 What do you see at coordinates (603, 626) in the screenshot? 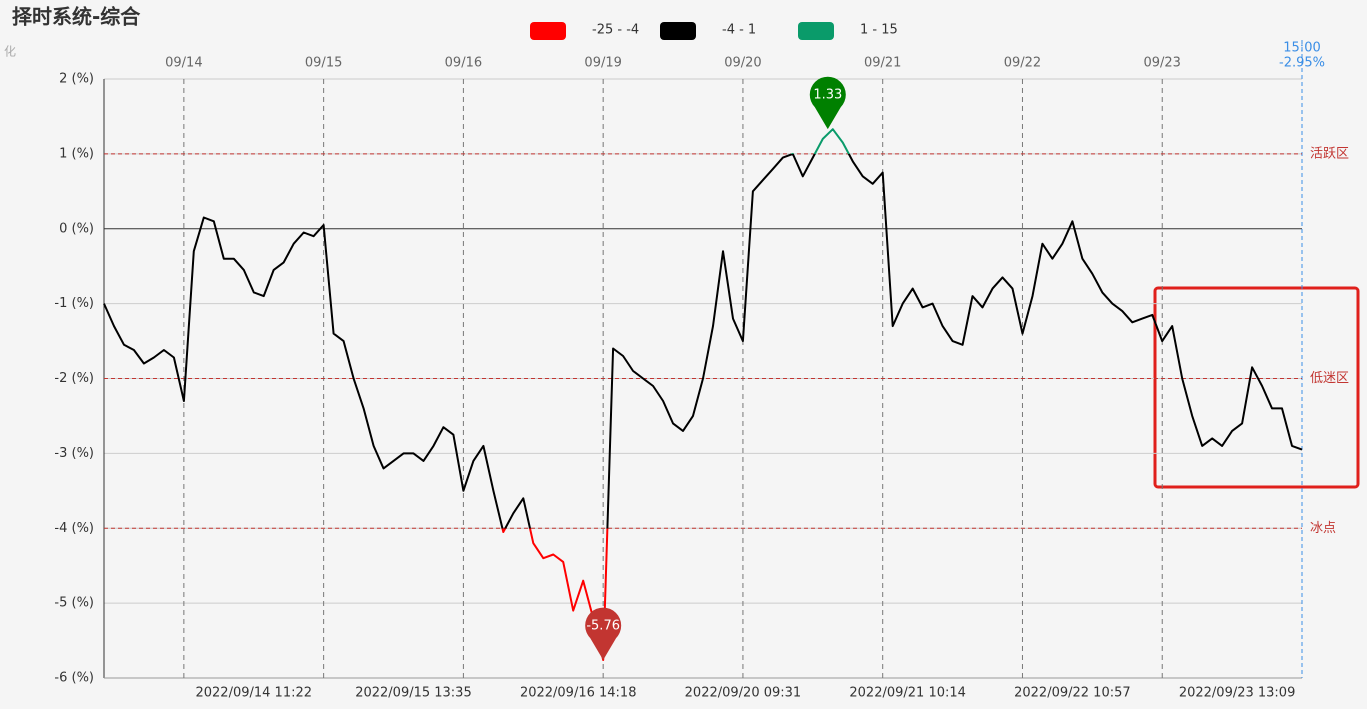
I see `mark-pin-label: -5.76` at bounding box center [603, 626].